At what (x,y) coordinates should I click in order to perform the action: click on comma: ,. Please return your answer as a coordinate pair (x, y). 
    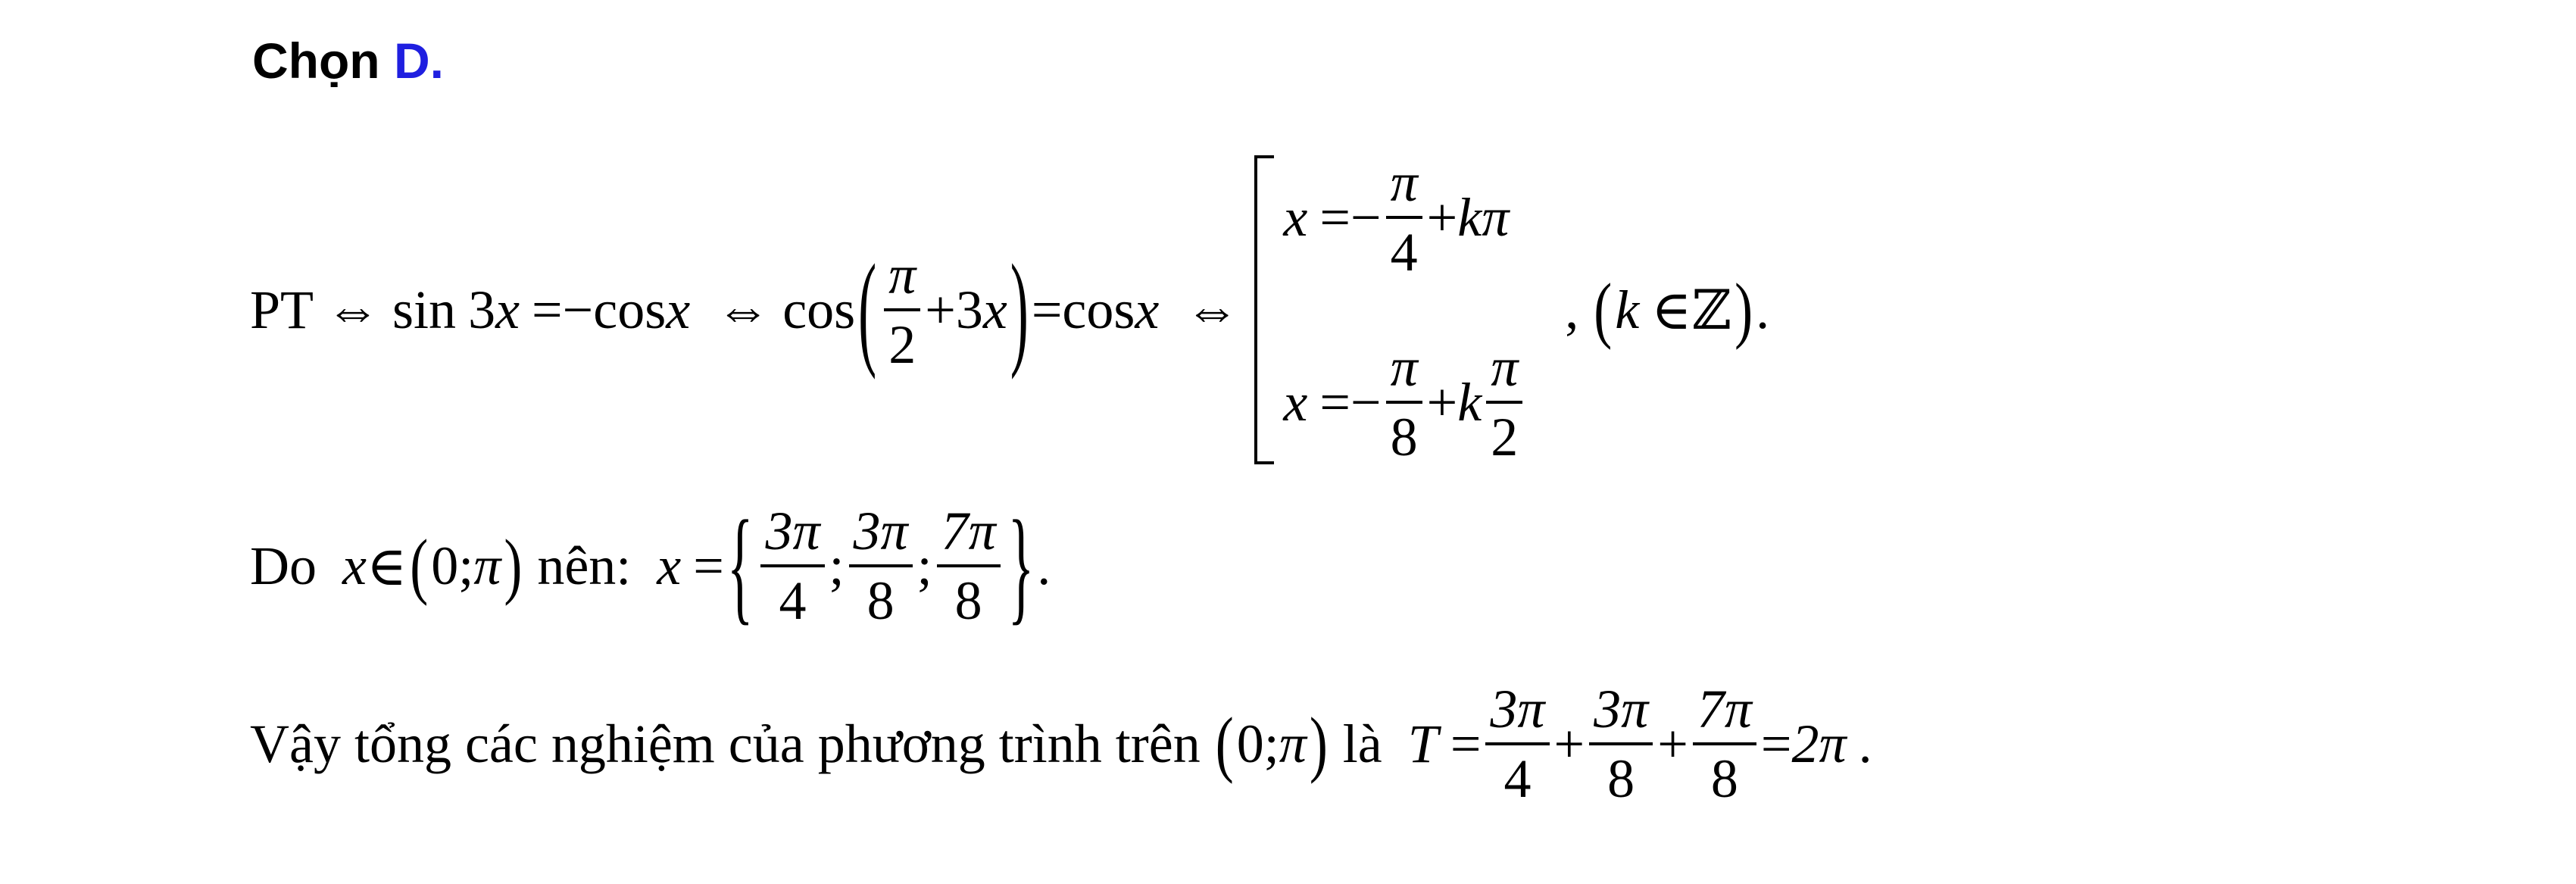
    Looking at the image, I should click on (1572, 309).